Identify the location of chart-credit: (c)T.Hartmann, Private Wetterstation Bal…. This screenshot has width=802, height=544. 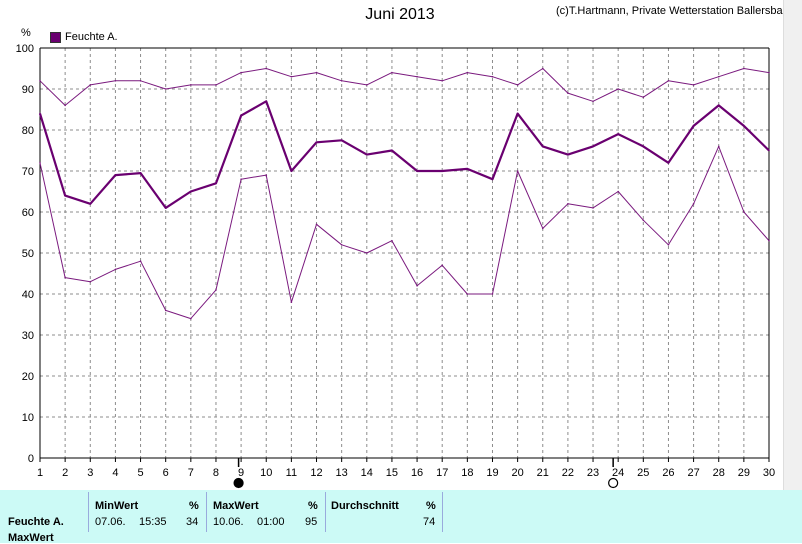
(675, 11).